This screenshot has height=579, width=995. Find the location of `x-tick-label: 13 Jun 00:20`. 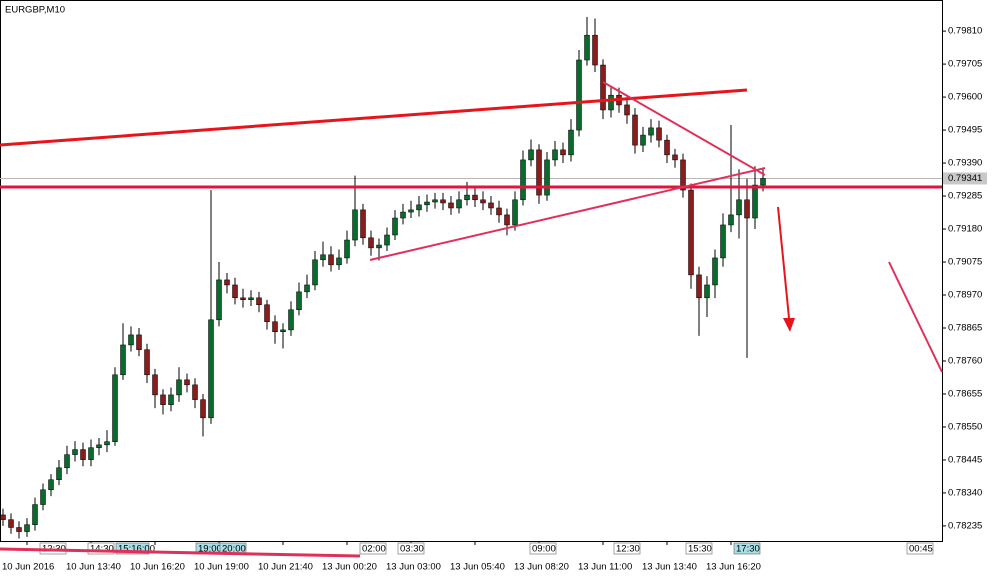

x-tick-label: 13 Jun 00:20 is located at coordinates (349, 567).